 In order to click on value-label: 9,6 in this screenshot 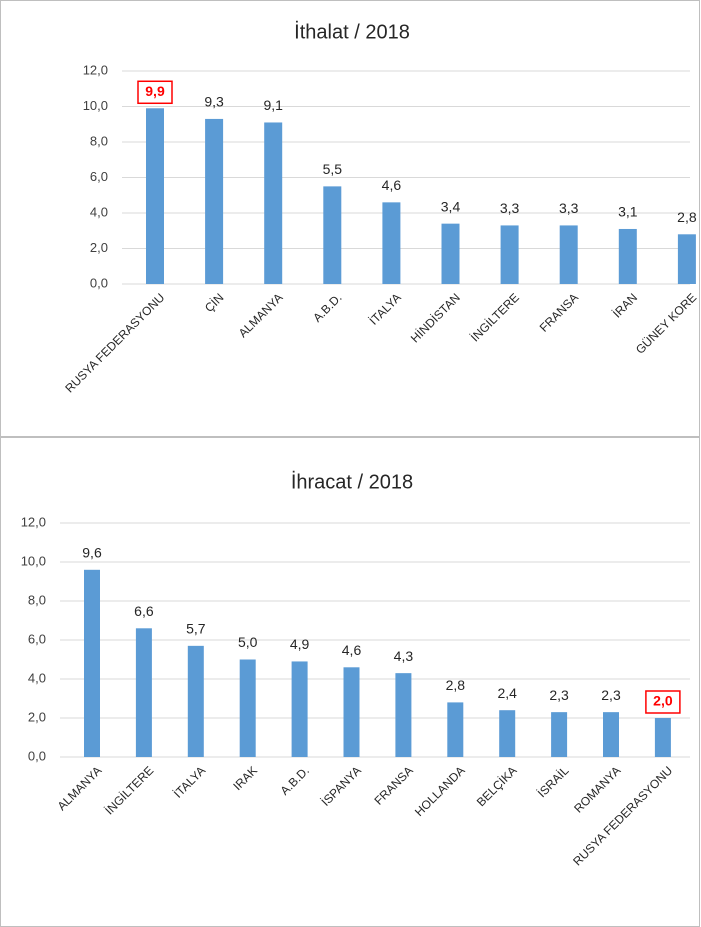, I will do `click(92, 553)`.